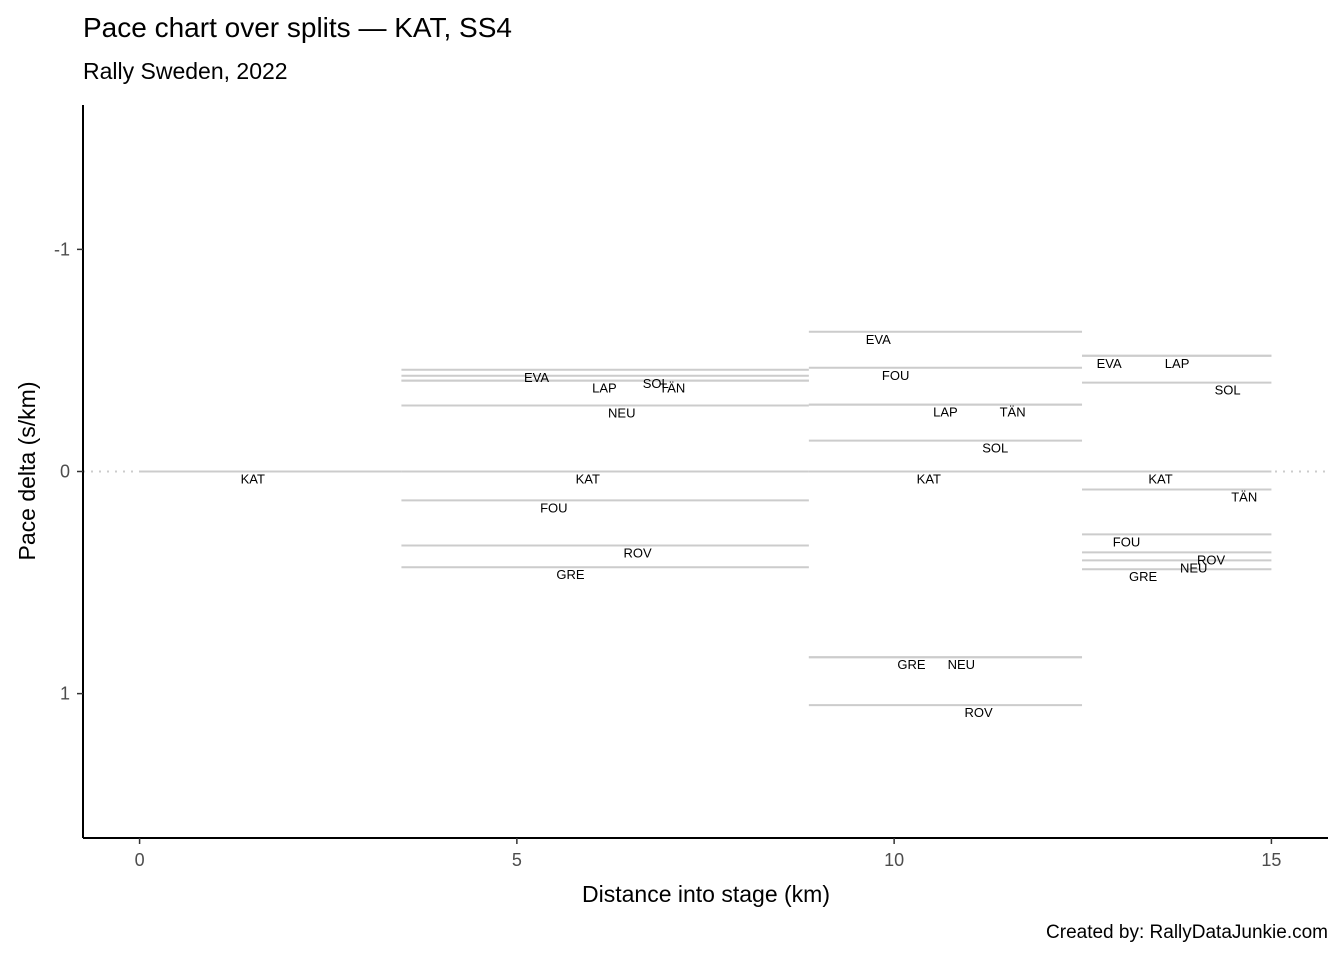 The image size is (1344, 960). I want to click on x-tick-label: 0, so click(140, 860).